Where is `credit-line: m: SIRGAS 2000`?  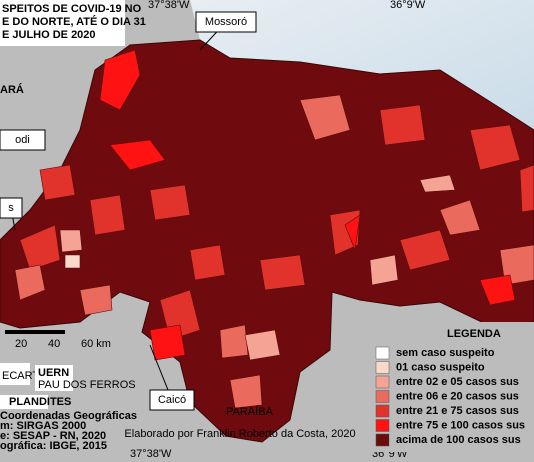 credit-line: m: SIRGAS 2000 is located at coordinates (43, 426).